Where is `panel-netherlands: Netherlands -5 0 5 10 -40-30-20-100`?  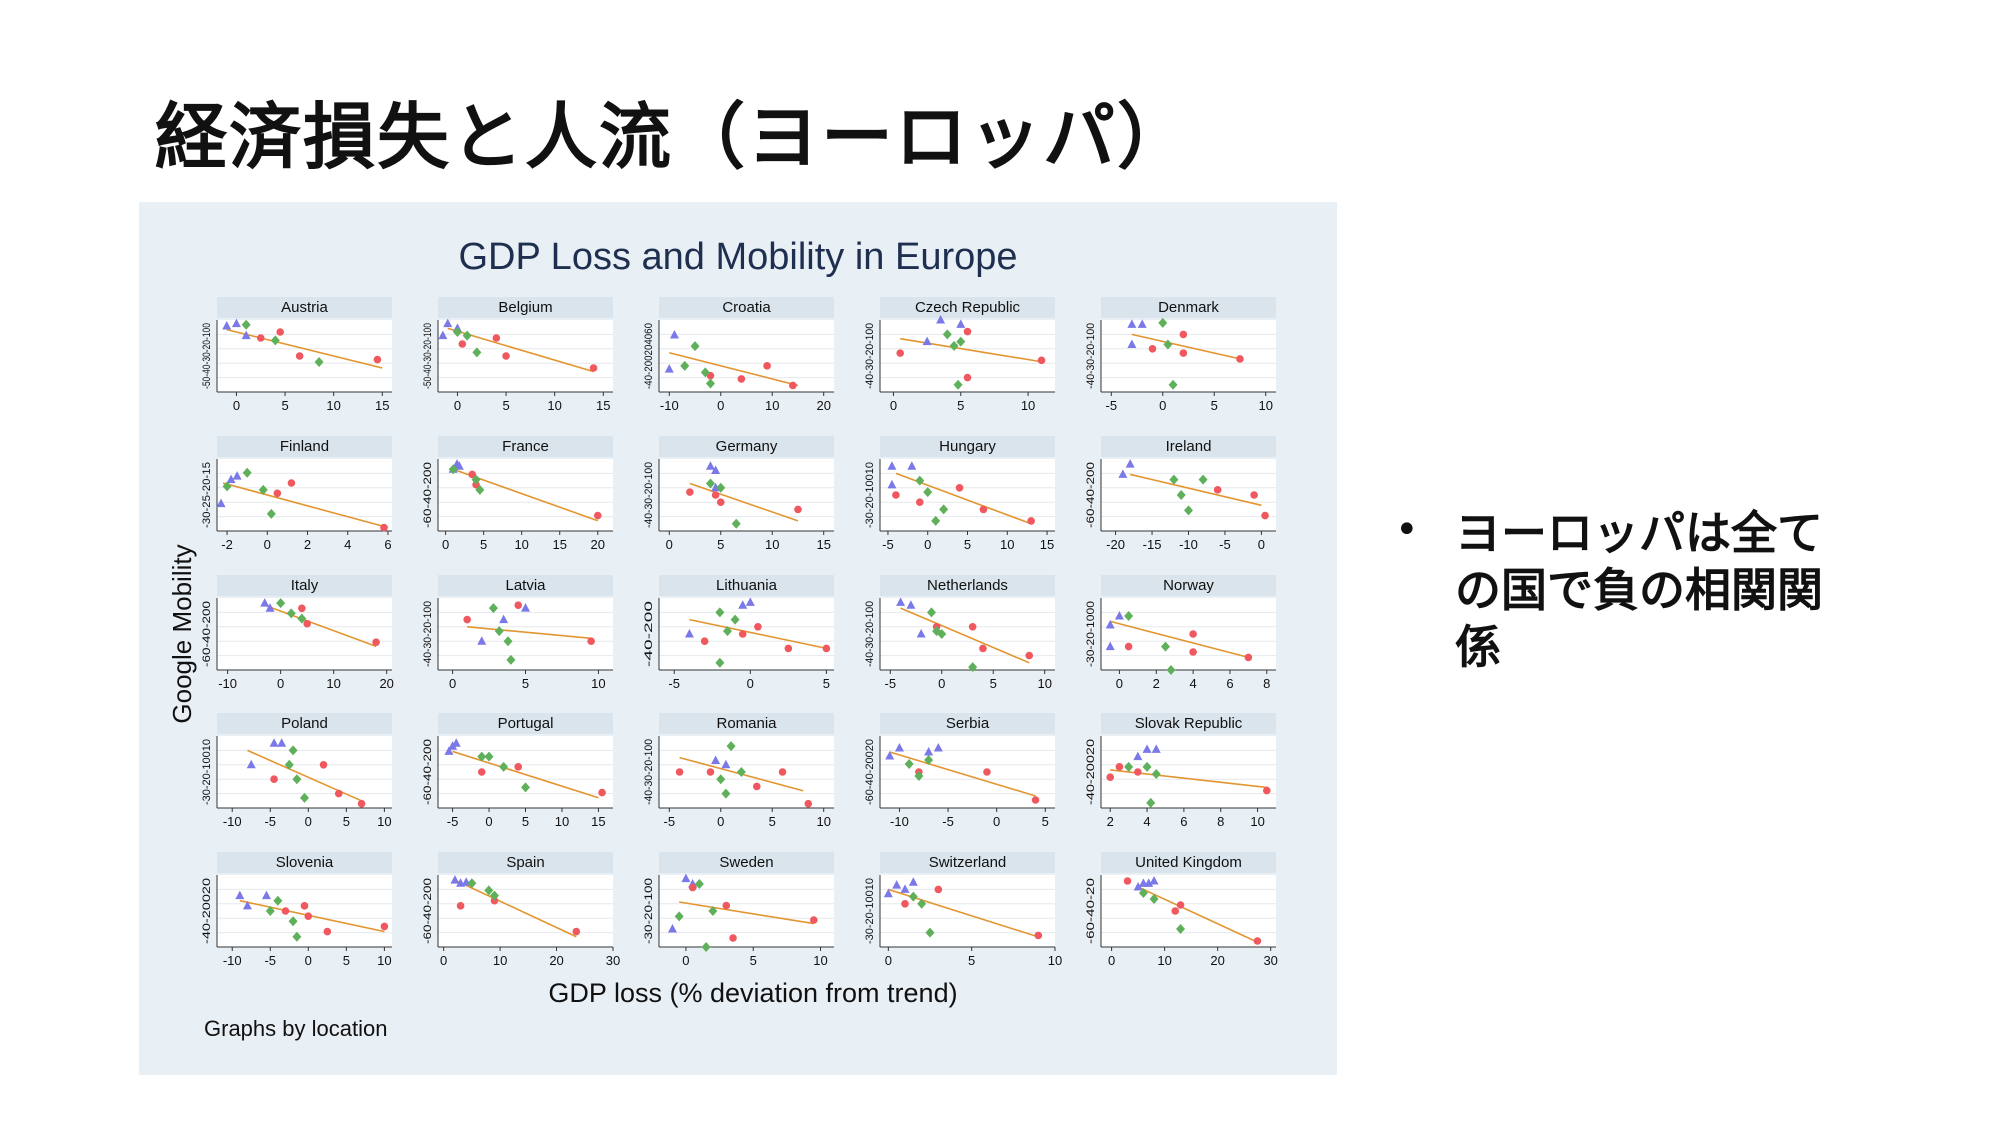 panel-netherlands: Netherlands -5 0 5 10 -40-30-20-100 is located at coordinates (959, 633).